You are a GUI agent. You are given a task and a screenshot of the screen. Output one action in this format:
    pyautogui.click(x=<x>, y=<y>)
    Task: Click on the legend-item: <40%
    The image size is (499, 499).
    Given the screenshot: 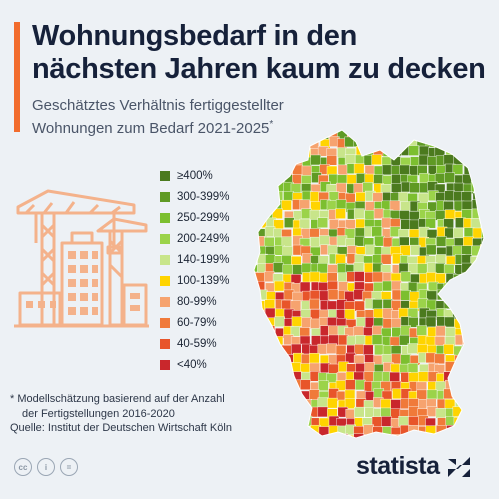 What is the action you would take?
    pyautogui.click(x=194, y=364)
    